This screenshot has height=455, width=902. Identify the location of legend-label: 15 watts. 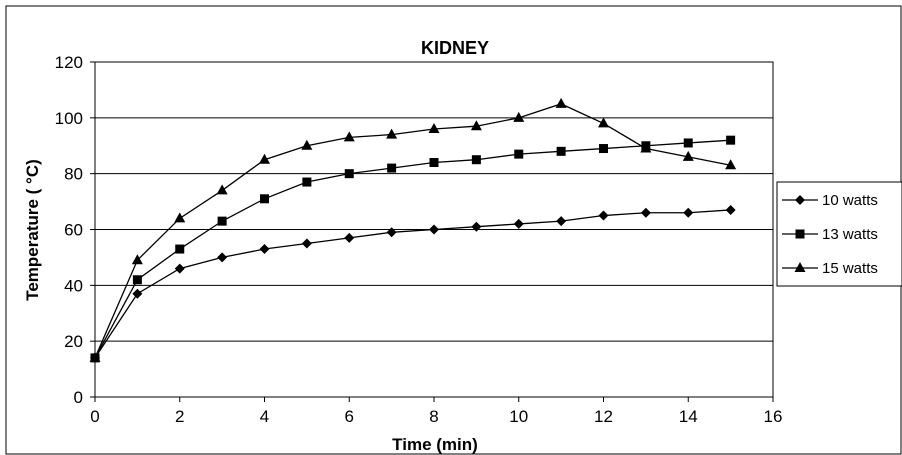
(850, 268).